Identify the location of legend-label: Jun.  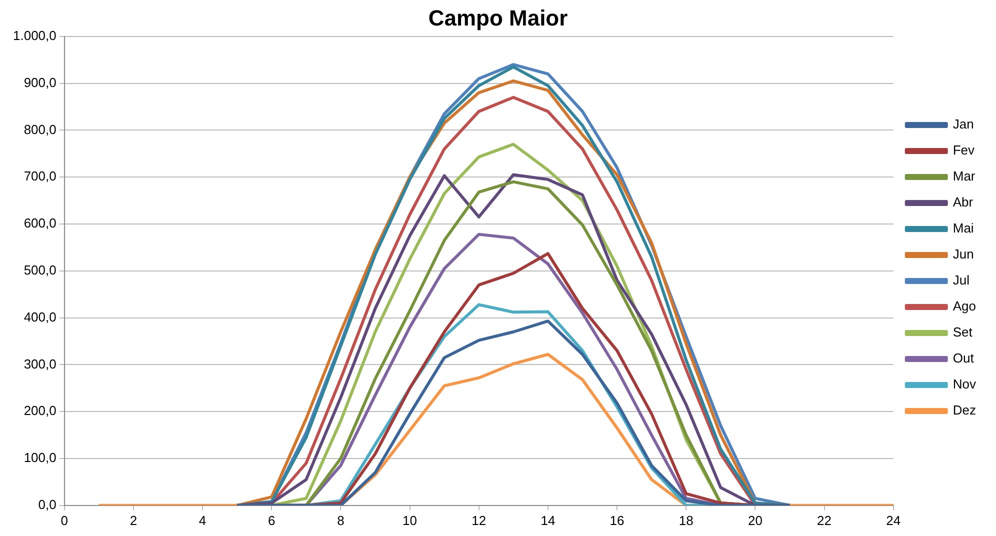
(963, 254).